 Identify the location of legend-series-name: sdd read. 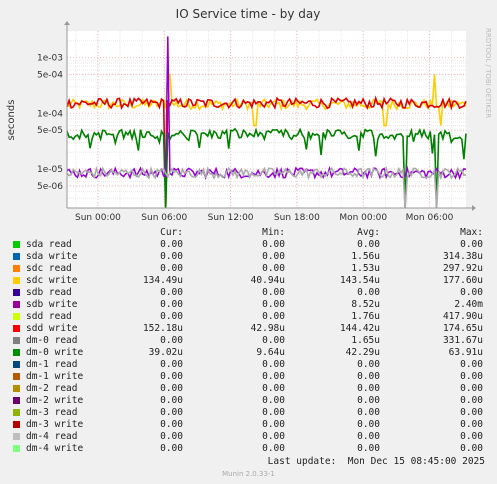
(49, 316).